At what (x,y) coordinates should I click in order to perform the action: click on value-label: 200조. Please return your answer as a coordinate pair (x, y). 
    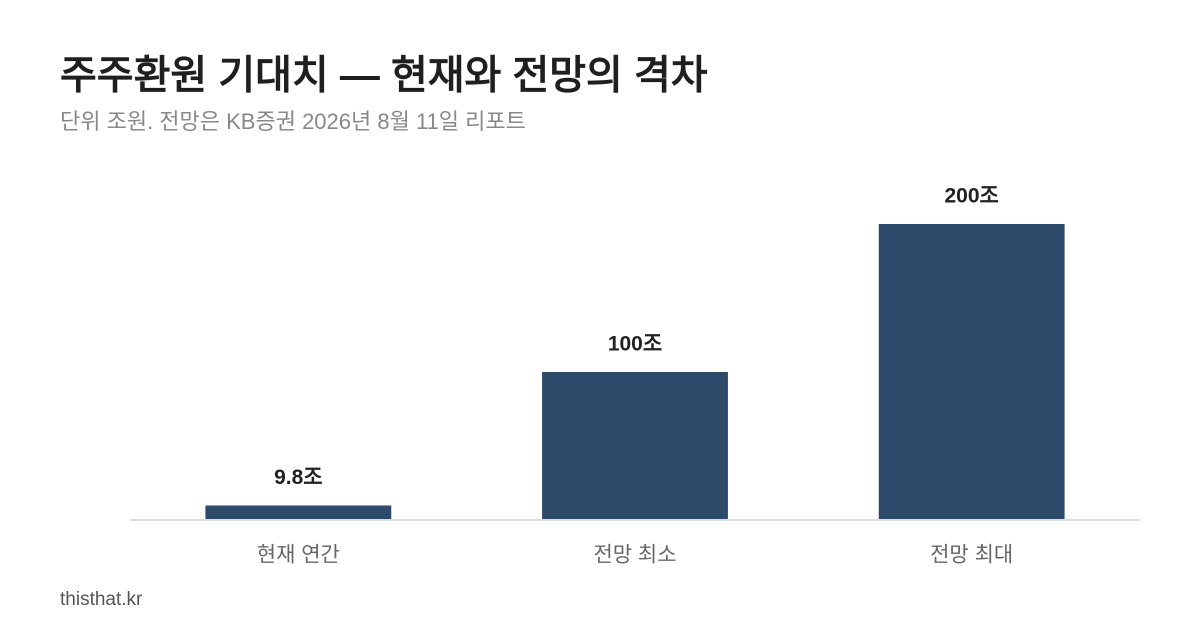
    Looking at the image, I should click on (971, 196).